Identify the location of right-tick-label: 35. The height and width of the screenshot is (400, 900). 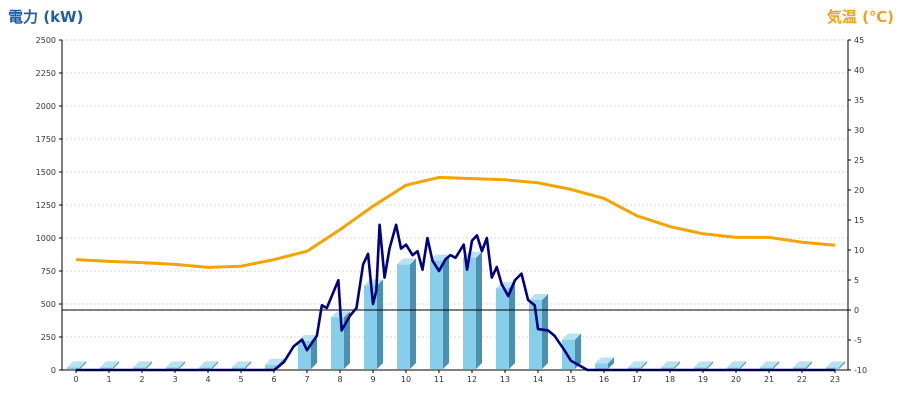
(859, 100).